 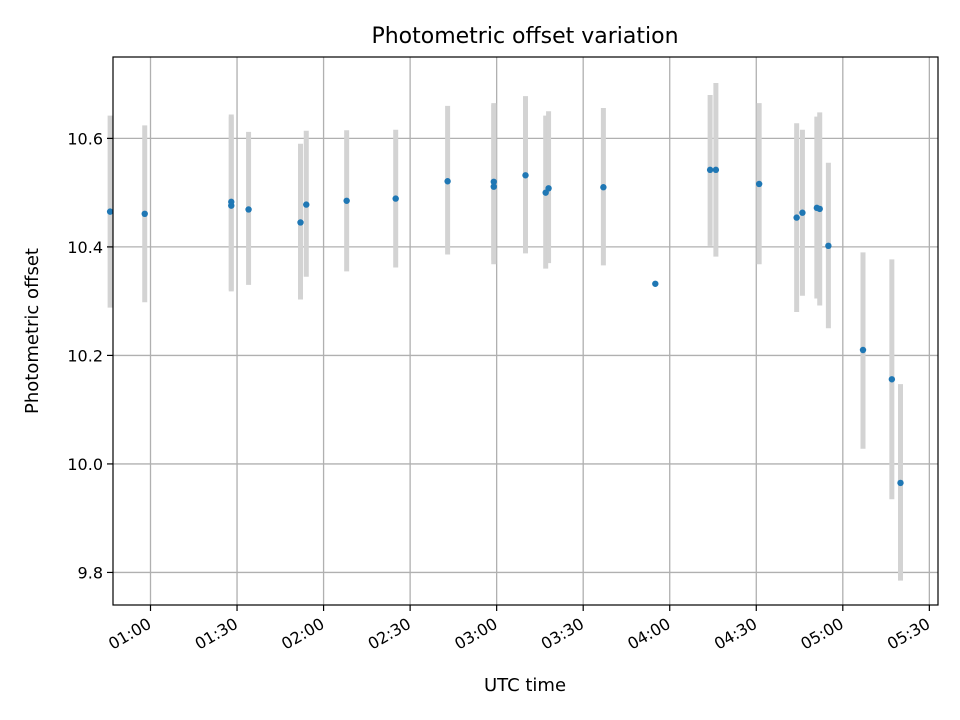 I want to click on y-tick-label: 10.6, so click(x=85, y=138).